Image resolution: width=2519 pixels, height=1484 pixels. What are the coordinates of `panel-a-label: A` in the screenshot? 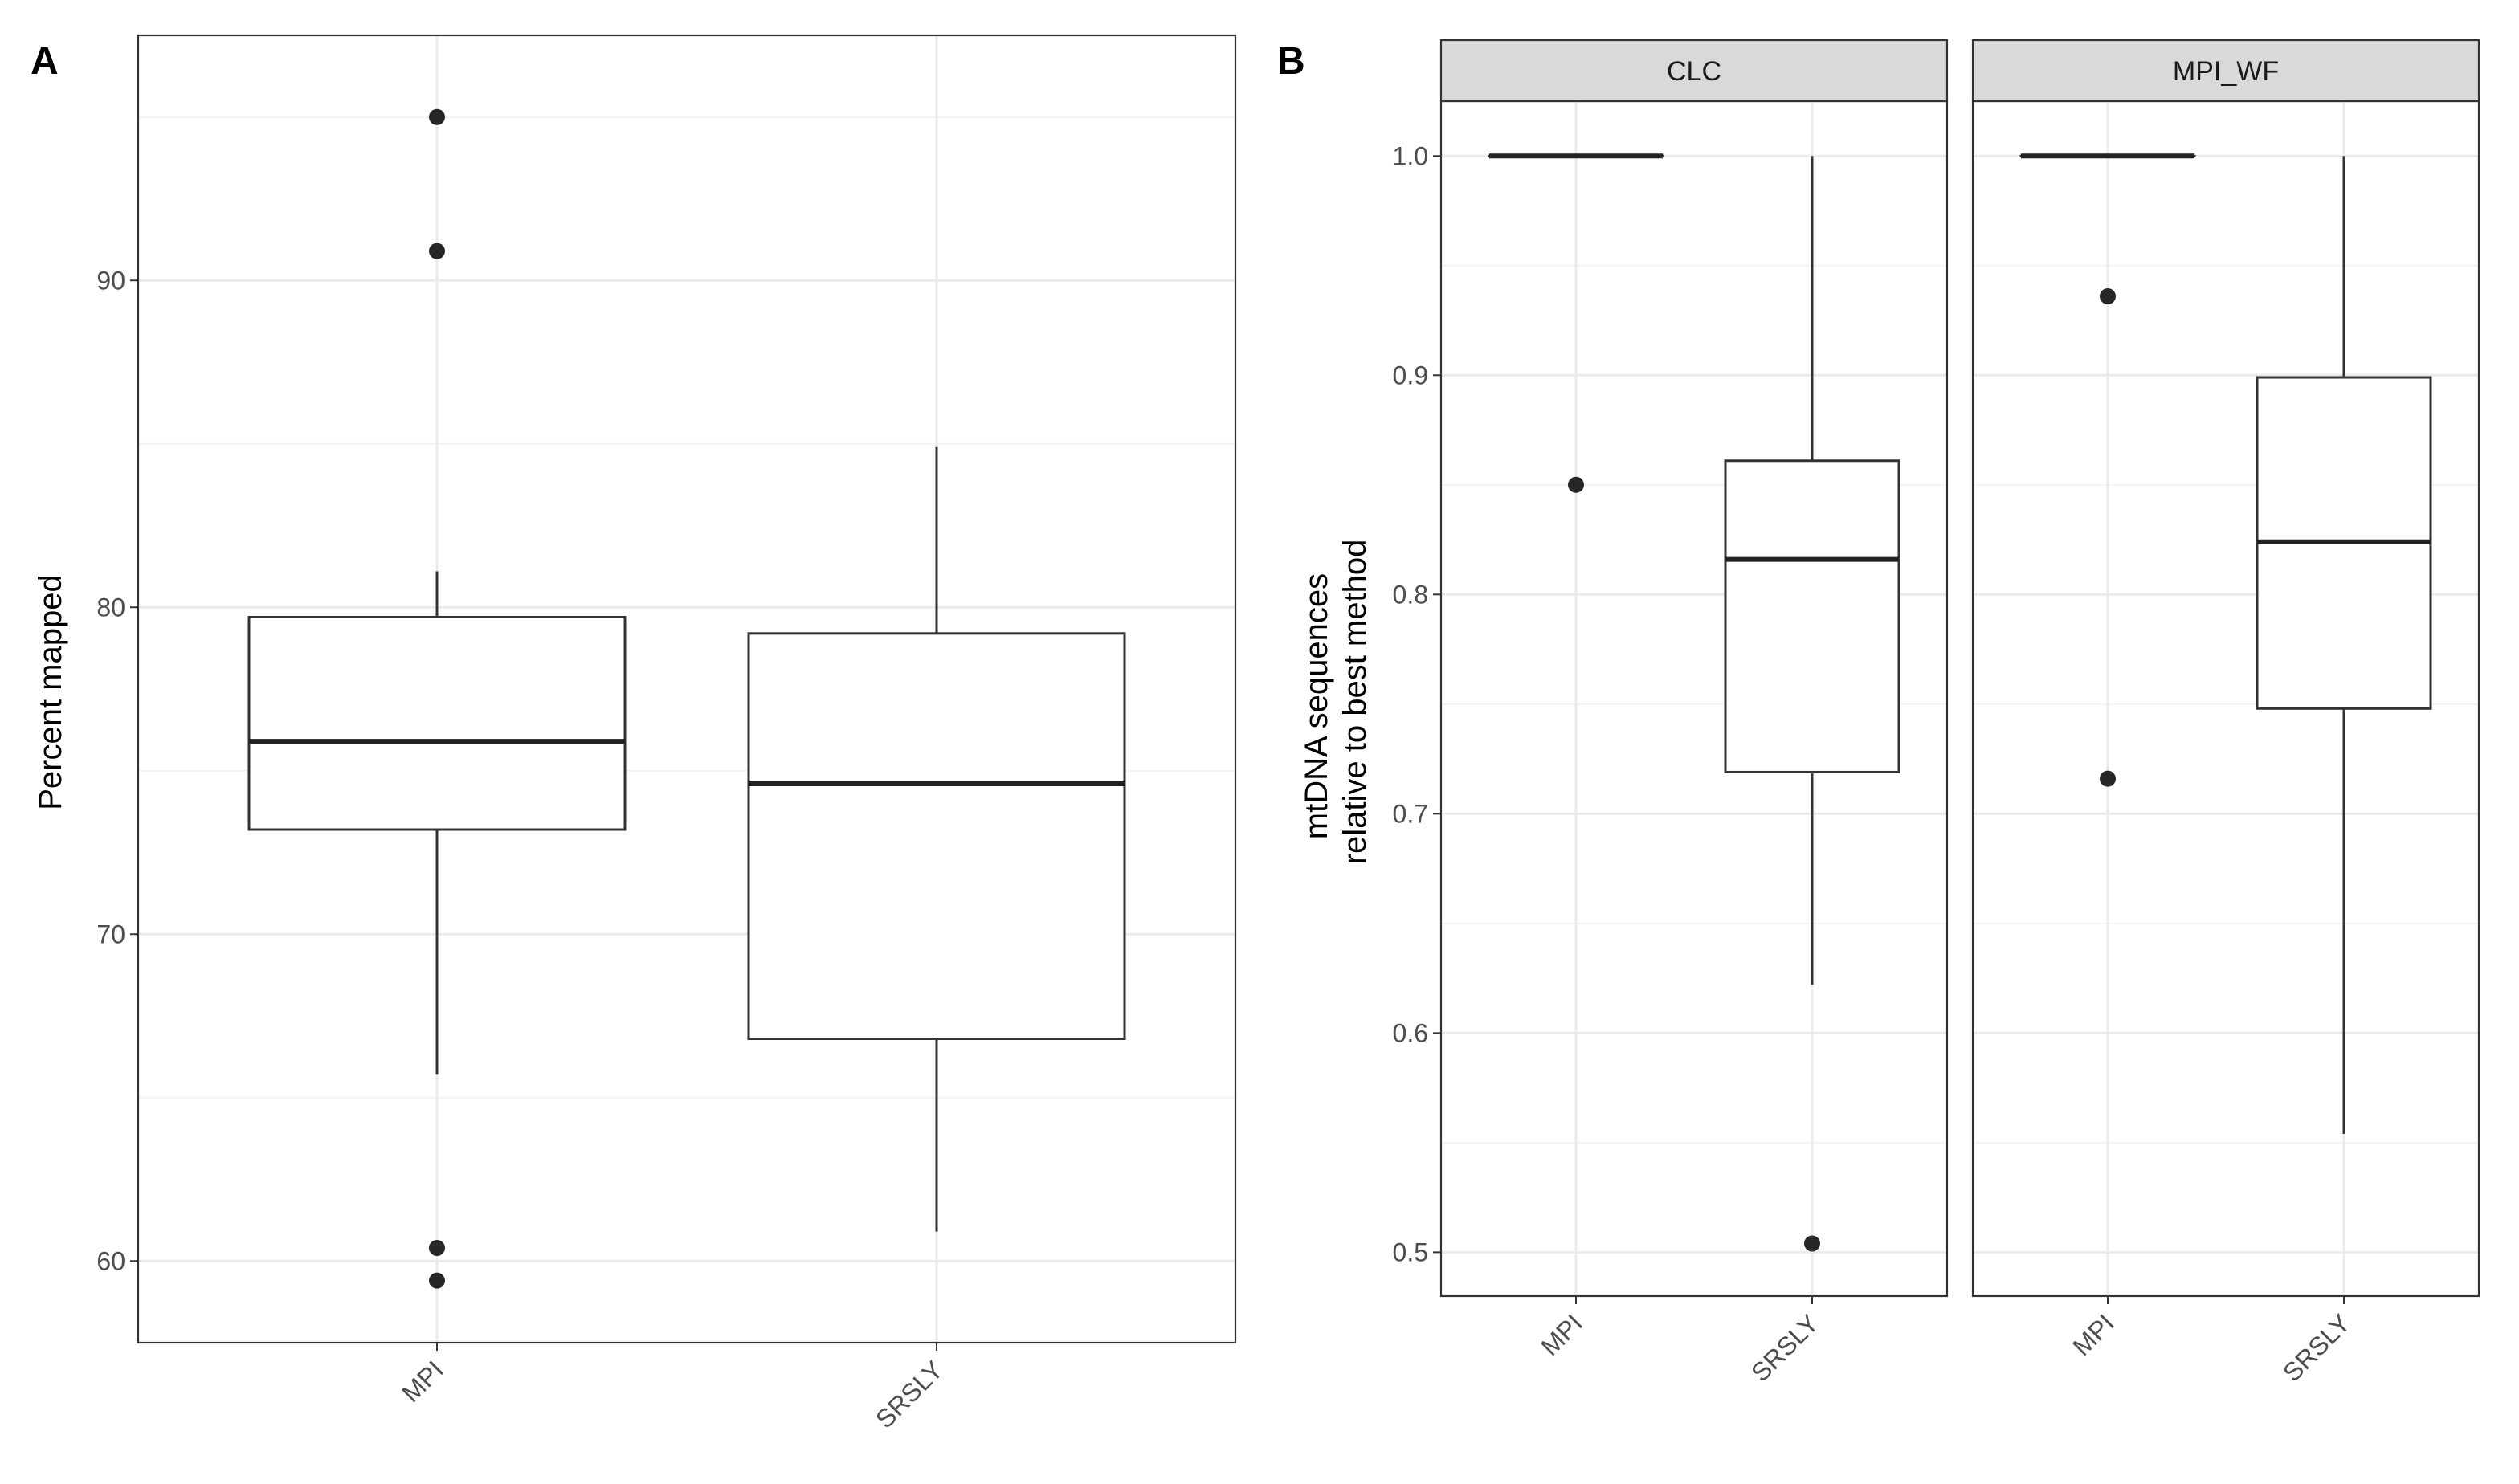 It's located at (45, 61).